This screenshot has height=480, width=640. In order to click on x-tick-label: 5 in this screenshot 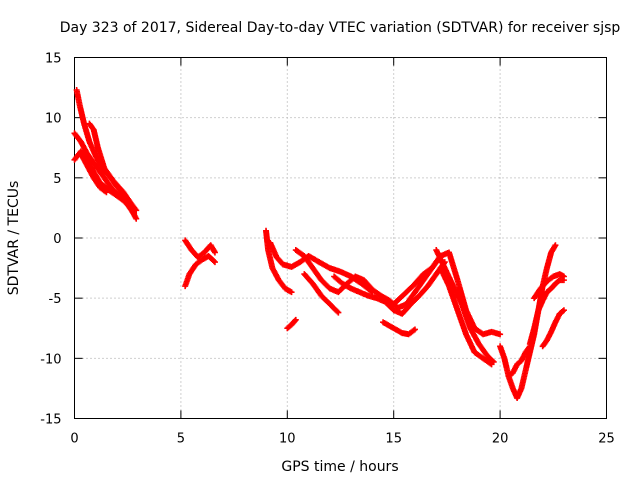, I will do `click(181, 439)`.